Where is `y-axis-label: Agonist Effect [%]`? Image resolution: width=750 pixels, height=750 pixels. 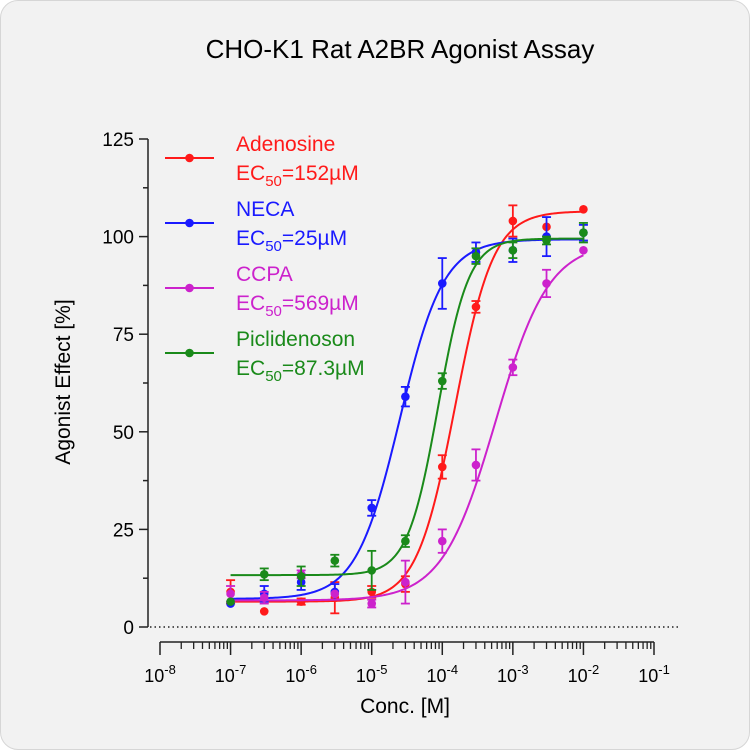
y-axis-label: Agonist Effect [%] is located at coordinates (63, 381).